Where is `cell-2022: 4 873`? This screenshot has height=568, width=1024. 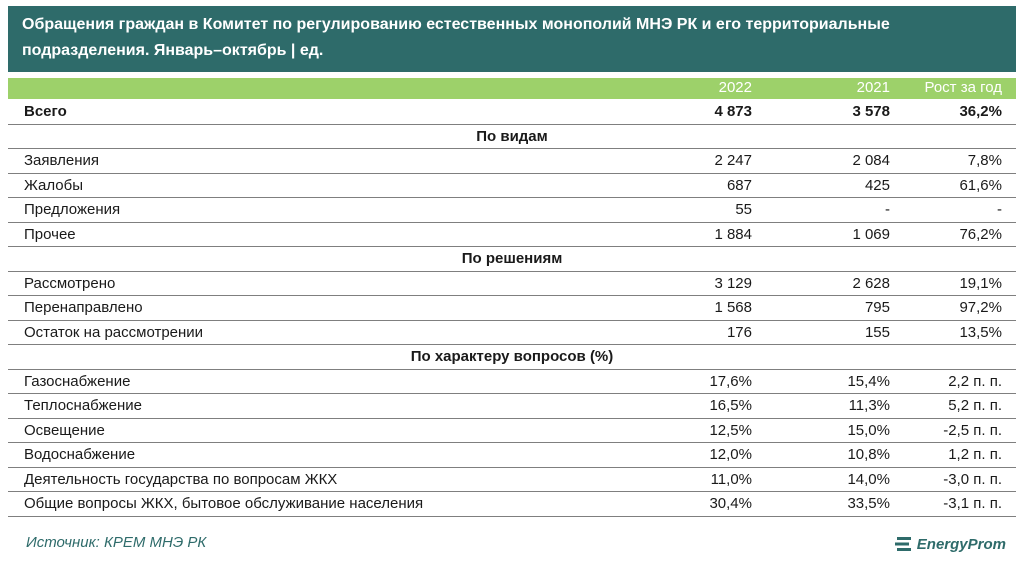 cell-2022: 4 873 is located at coordinates (733, 111).